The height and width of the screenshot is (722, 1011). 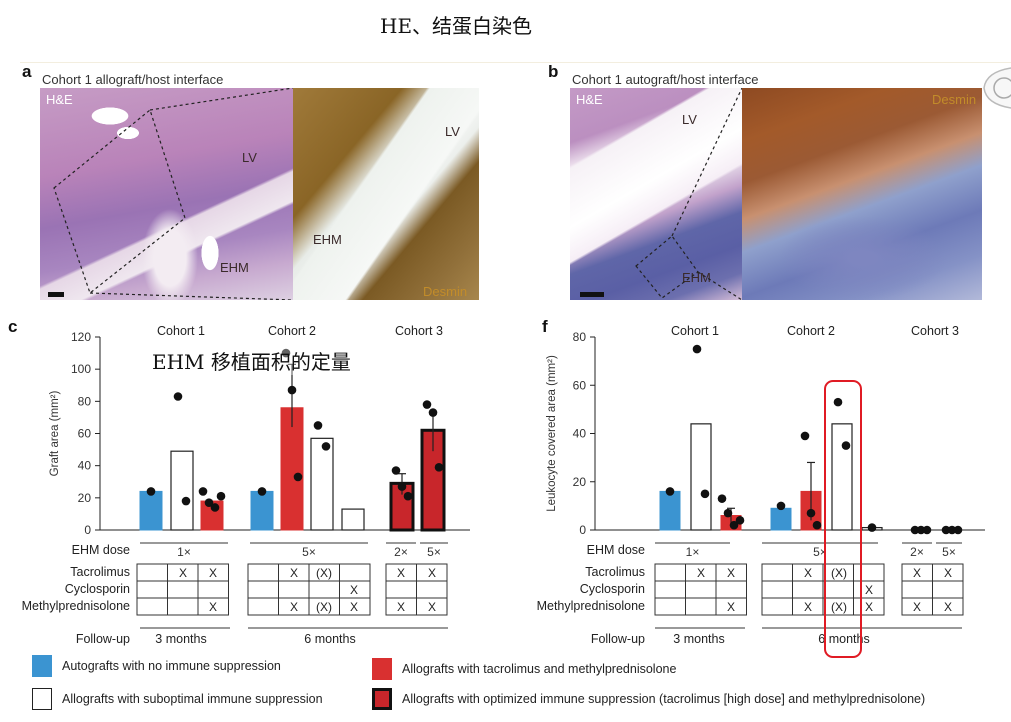 What do you see at coordinates (811, 331) in the screenshot?
I see `cohort-header: Cohort 2` at bounding box center [811, 331].